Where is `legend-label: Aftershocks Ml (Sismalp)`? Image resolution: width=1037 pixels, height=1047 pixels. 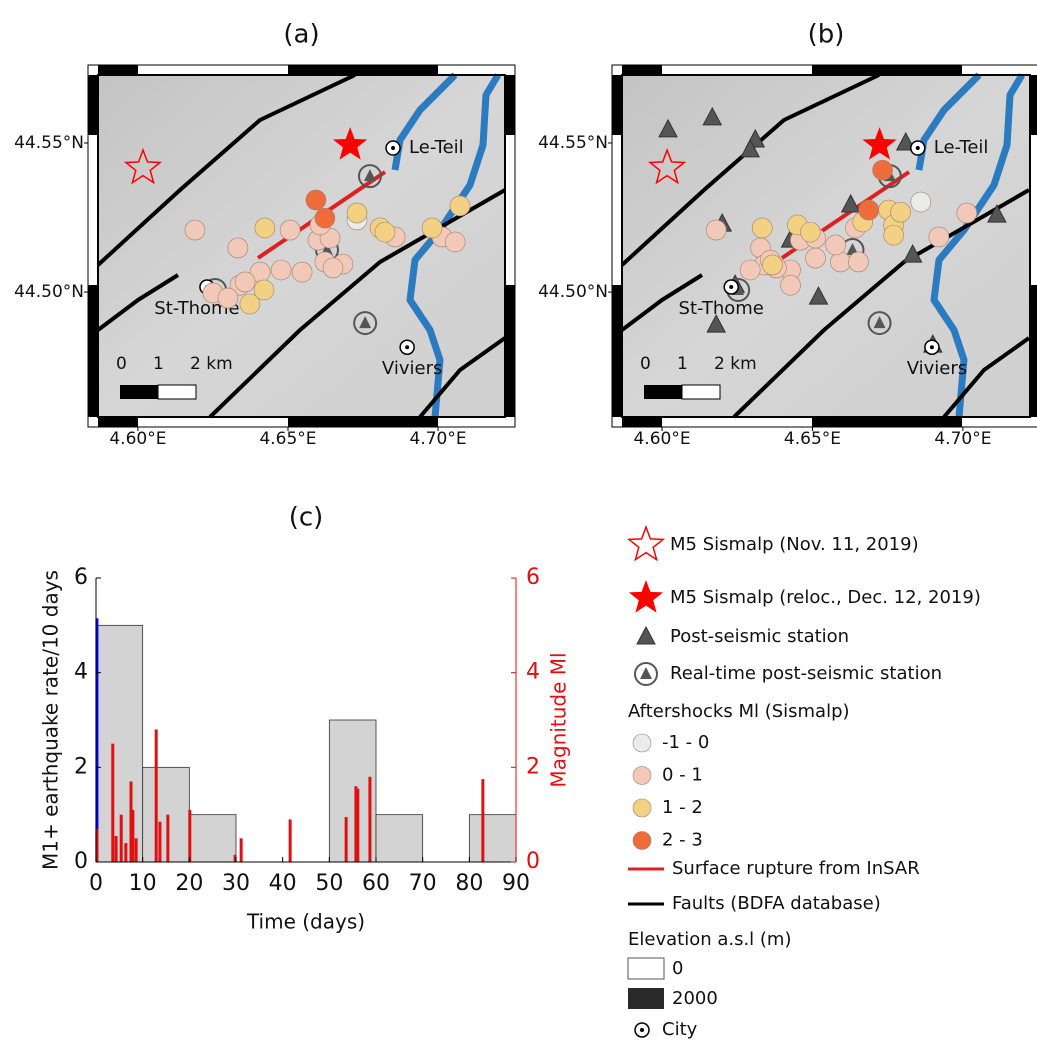 legend-label: Aftershocks Ml (Sismalp) is located at coordinates (739, 711).